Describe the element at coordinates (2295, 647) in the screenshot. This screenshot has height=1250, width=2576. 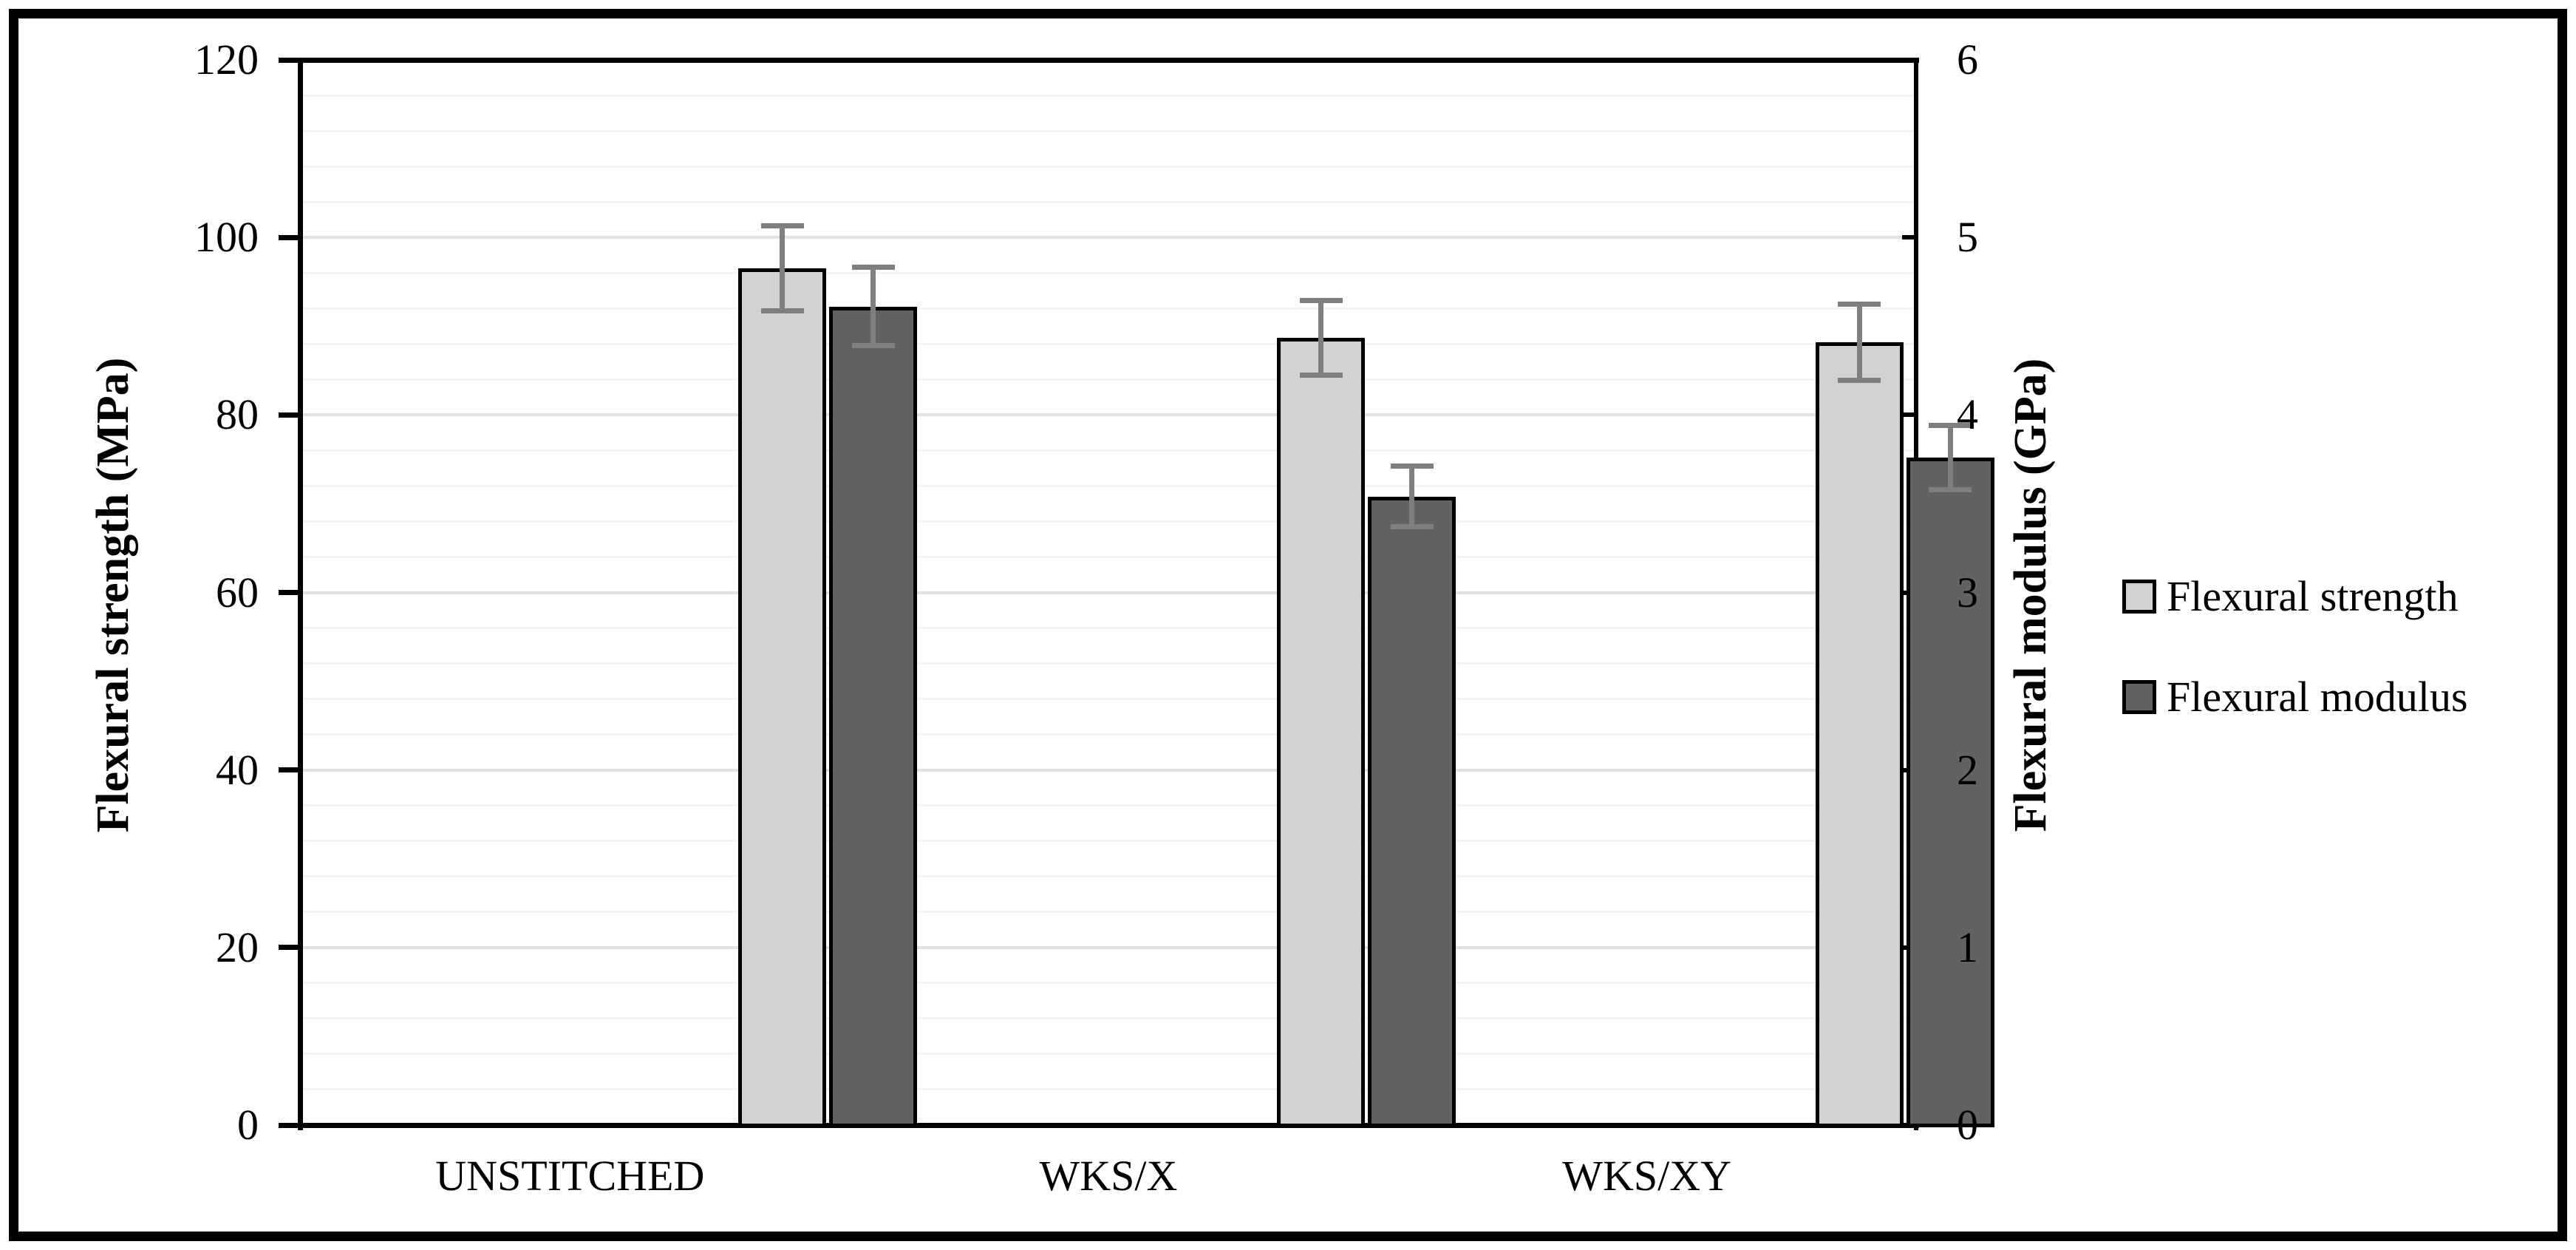
I see `legend: Flexural strength Flexural modulus` at that location.